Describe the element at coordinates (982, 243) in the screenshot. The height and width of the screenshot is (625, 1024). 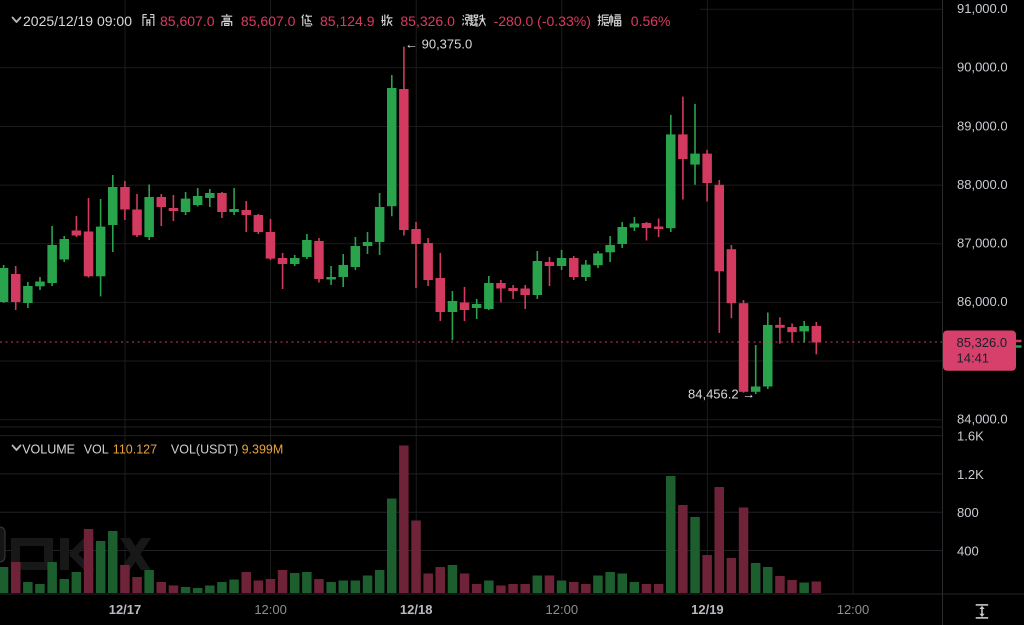
I see `svg-text: 87,000.0` at that location.